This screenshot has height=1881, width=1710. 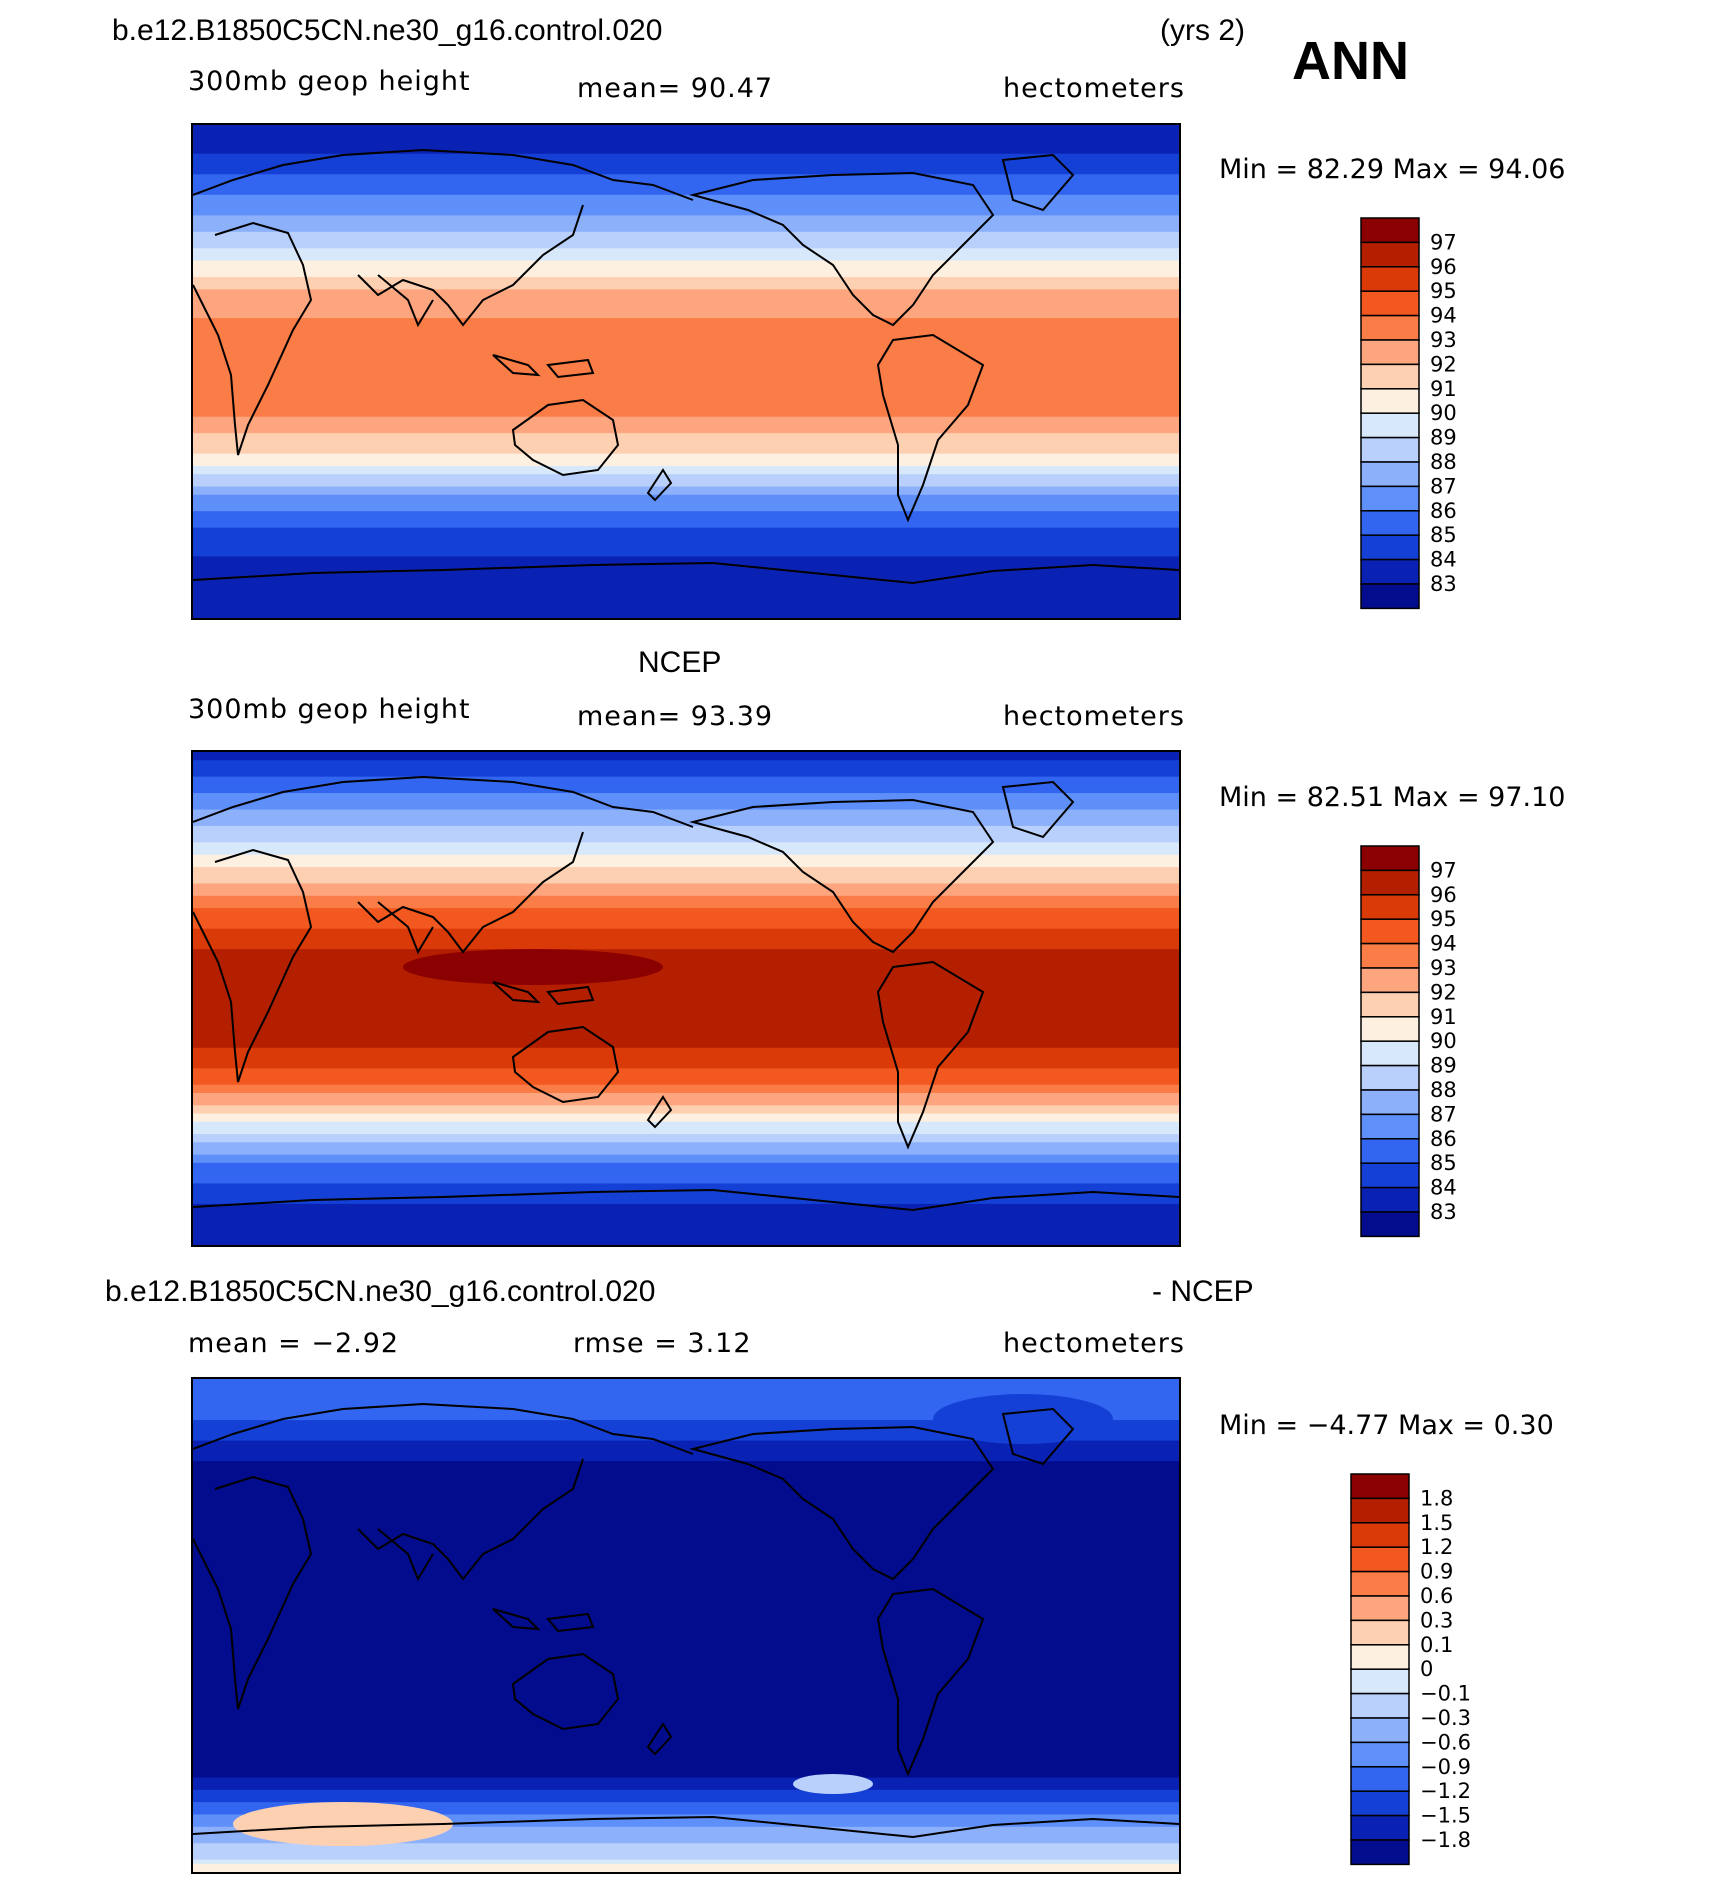 What do you see at coordinates (1443, 413) in the screenshot?
I see `colorbar-tick-label: 90` at bounding box center [1443, 413].